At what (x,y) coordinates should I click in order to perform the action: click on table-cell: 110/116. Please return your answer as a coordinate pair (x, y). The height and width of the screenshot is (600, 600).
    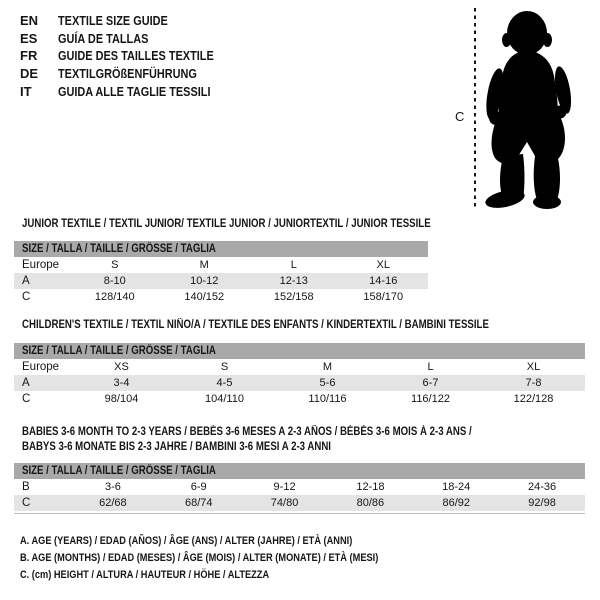
    Looking at the image, I should click on (327, 399).